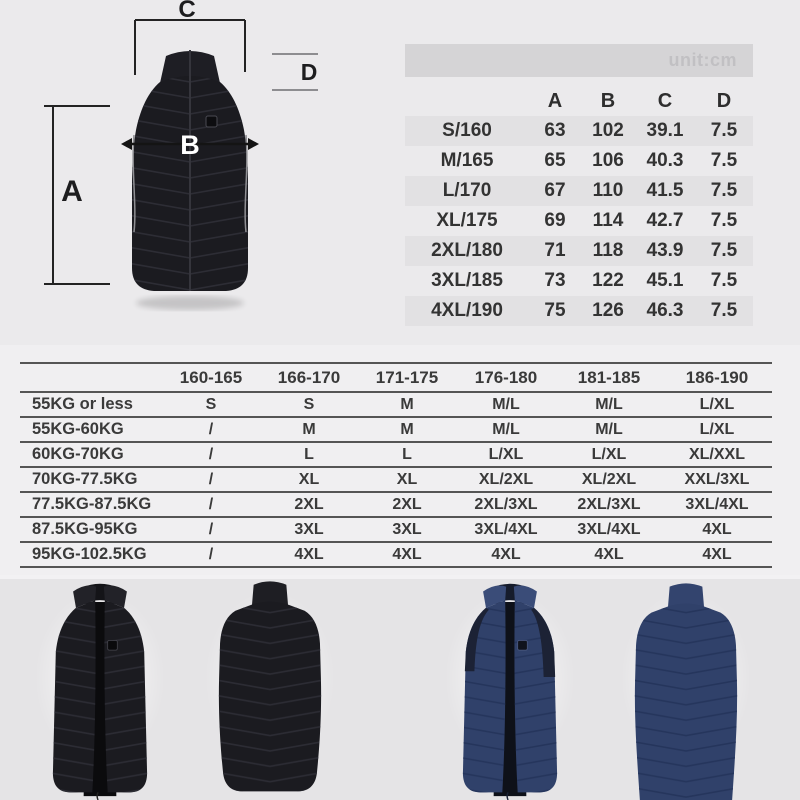  Describe the element at coordinates (555, 220) in the screenshot. I see `cell: 69` at that location.